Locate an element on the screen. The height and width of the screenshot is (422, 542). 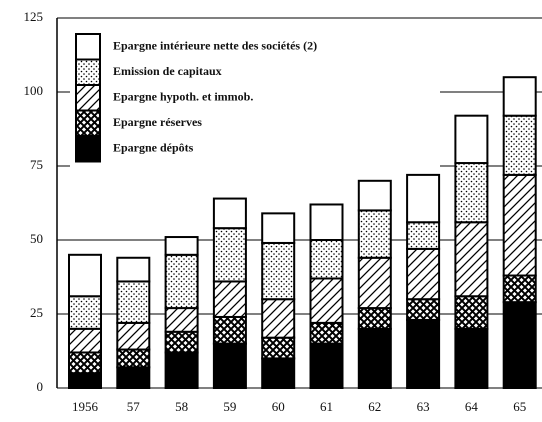
x-tick-label: 64 is located at coordinates (472, 406).